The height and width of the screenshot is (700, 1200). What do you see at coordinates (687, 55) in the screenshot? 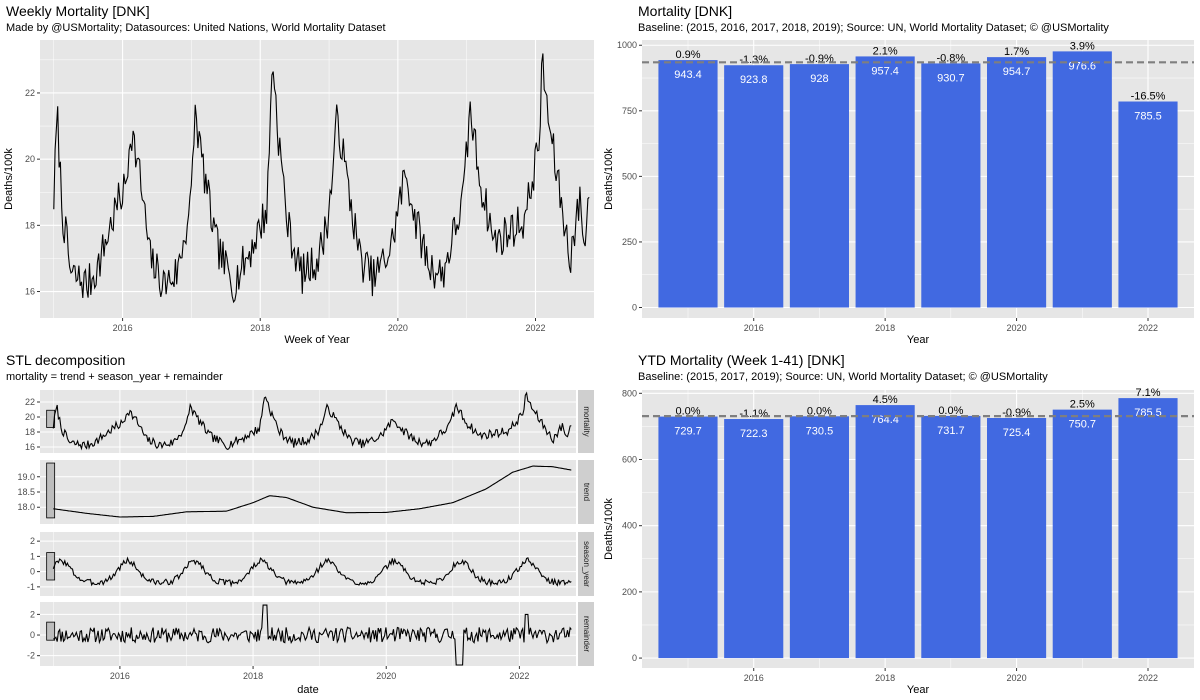
I see `bar-pct-label: 0.9%` at bounding box center [687, 55].